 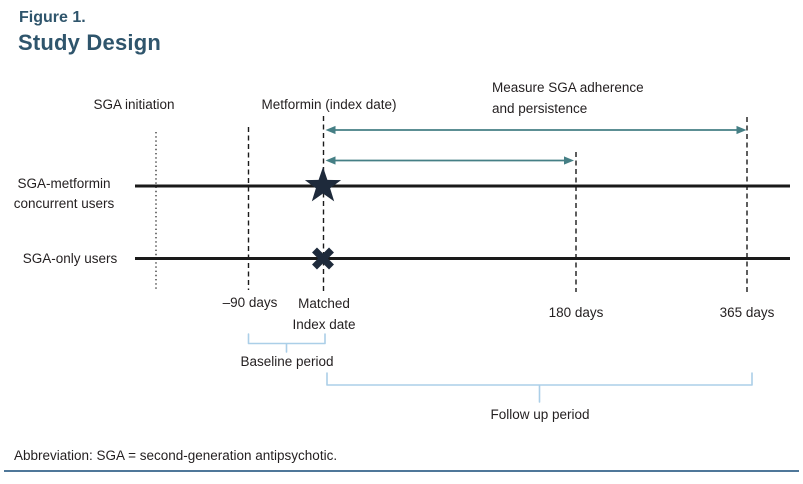 I want to click on figure-title: Study Design, so click(x=89, y=42).